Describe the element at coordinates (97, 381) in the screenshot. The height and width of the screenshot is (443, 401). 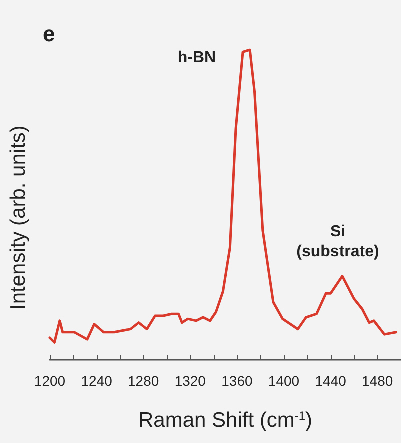
I see `x-tick-label: 1240` at that location.